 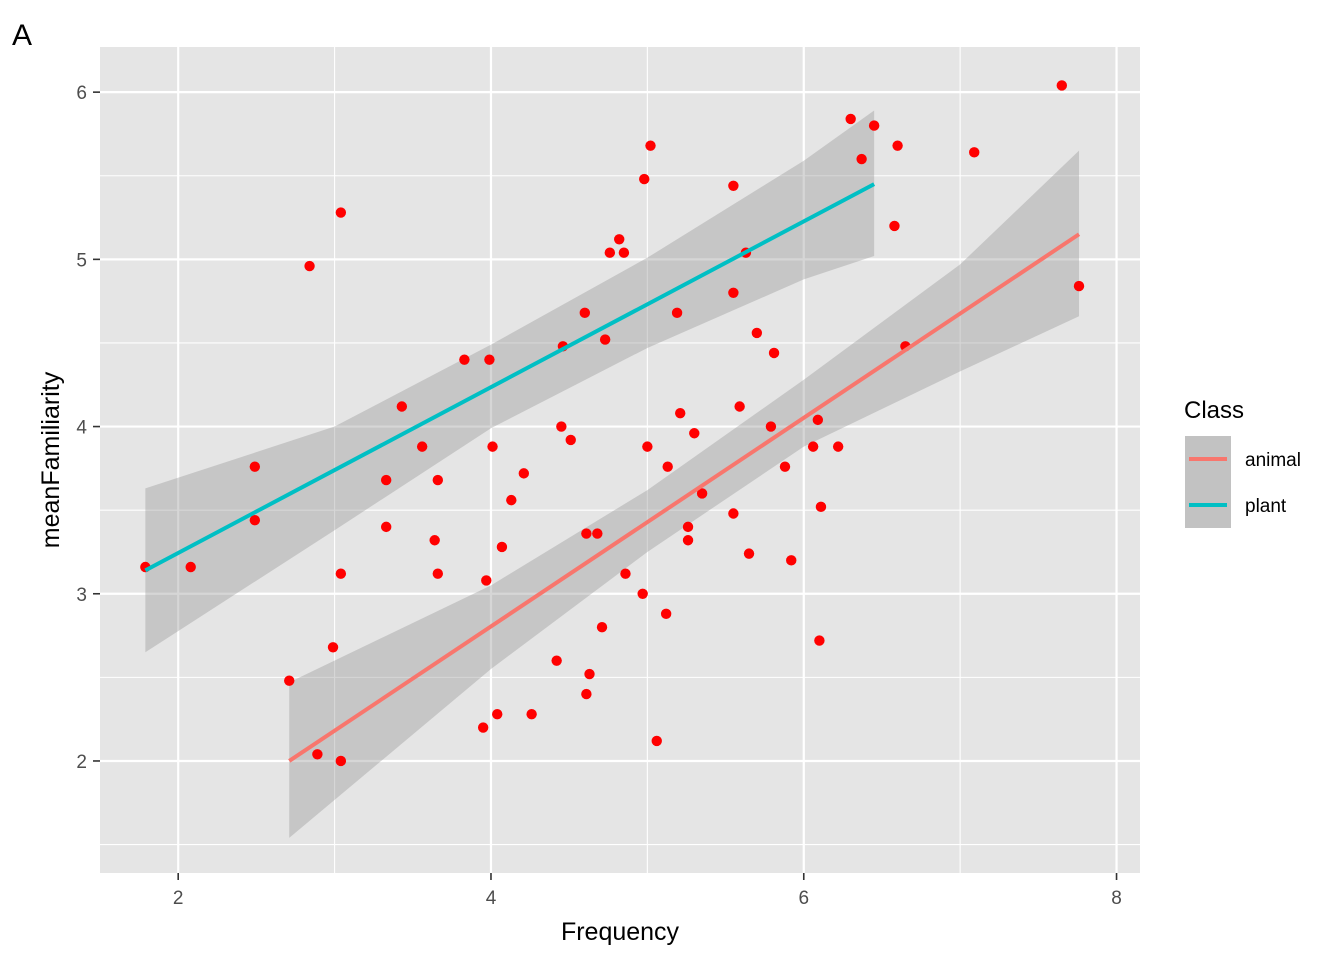 I want to click on y-tick-label: 2, so click(x=81, y=762).